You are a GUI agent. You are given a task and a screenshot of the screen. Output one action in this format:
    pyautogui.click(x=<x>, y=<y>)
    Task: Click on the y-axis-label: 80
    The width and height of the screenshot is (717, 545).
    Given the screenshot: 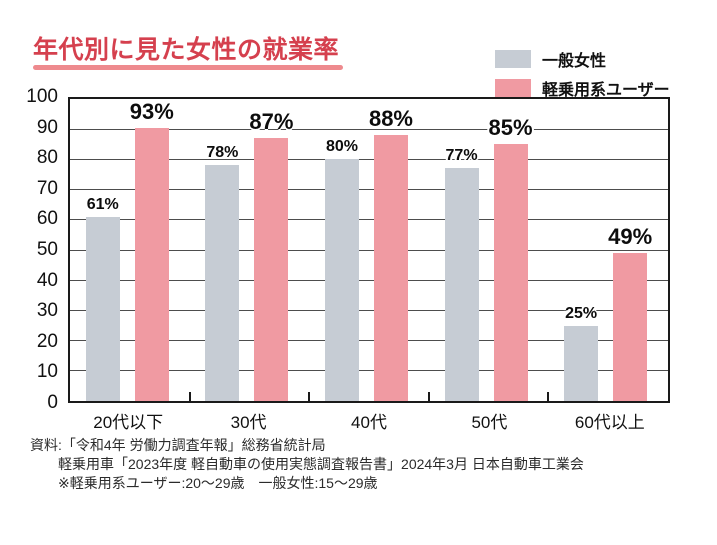 What is the action you would take?
    pyautogui.click(x=47, y=158)
    